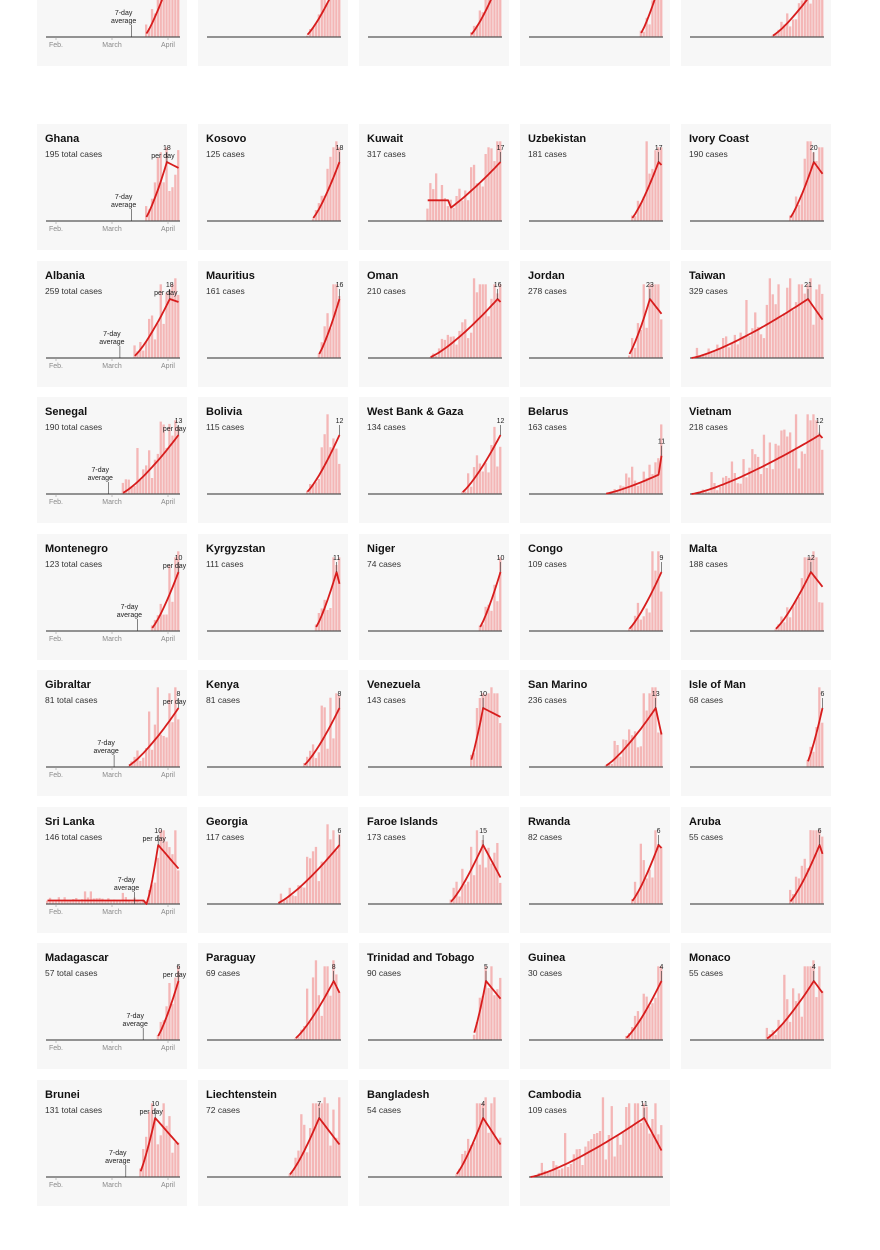 Image resolution: width=880 pixels, height=1250 pixels. I want to click on country-chart-svg: 11, so click(274, 593).